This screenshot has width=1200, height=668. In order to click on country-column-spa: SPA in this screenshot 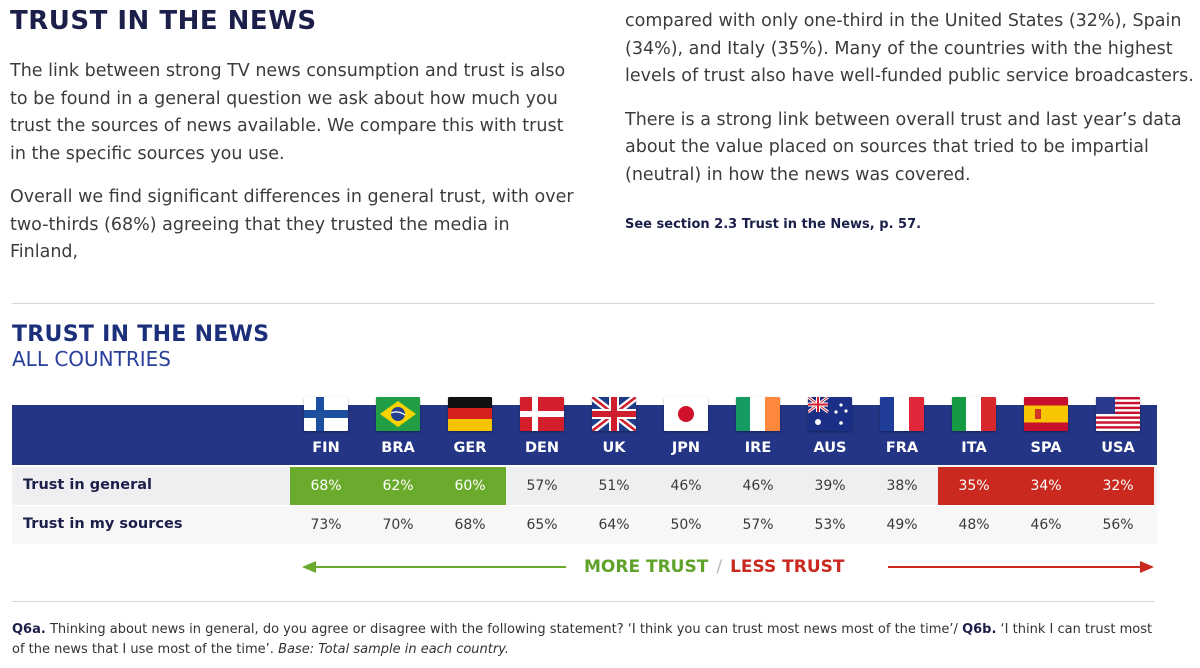, I will do `click(1046, 430)`.